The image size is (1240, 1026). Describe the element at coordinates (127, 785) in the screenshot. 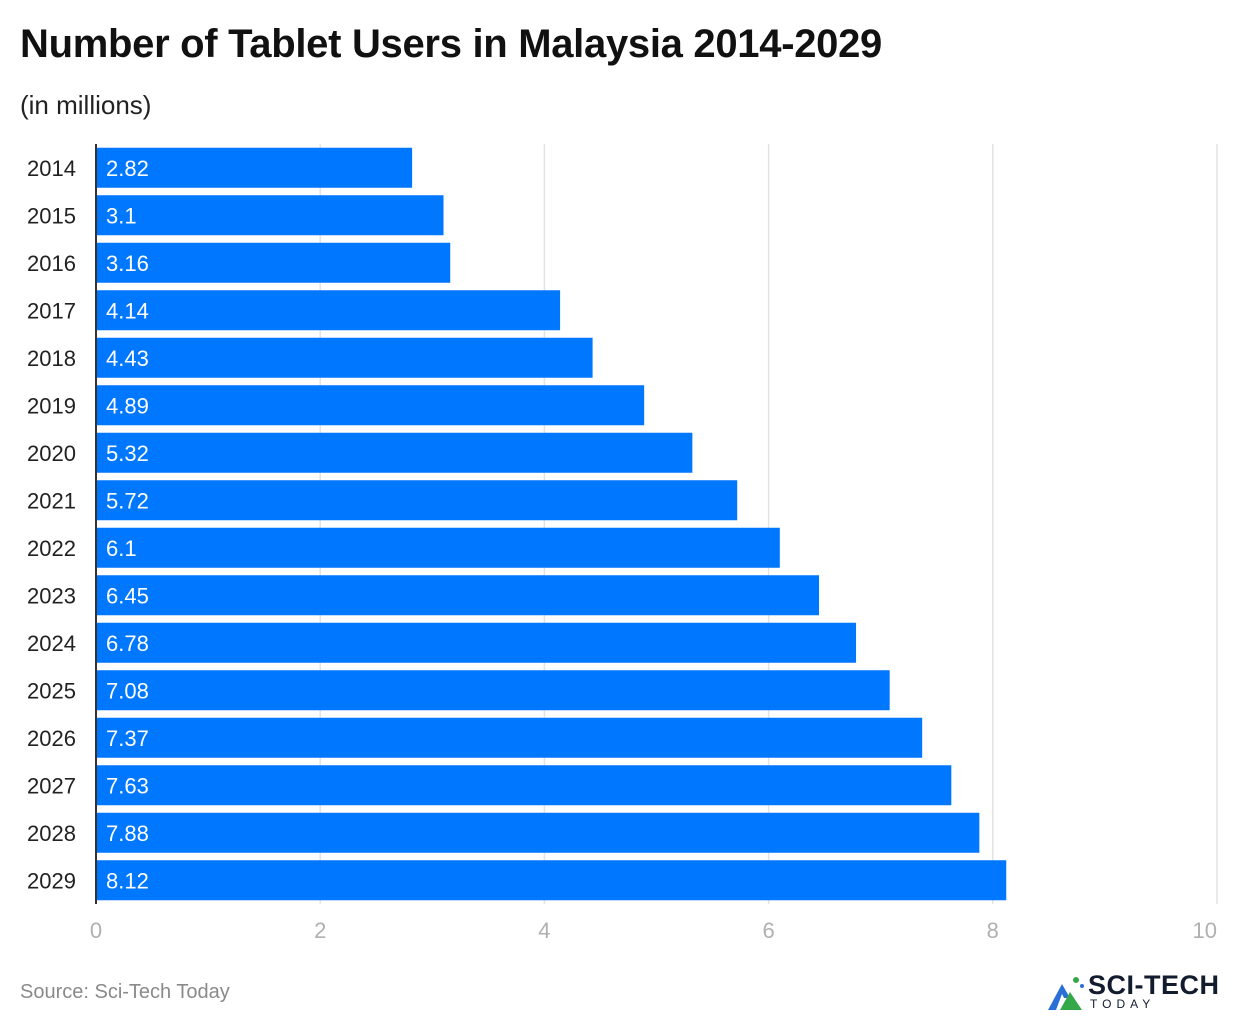

I see `value-label-2027: 7.63` at that location.